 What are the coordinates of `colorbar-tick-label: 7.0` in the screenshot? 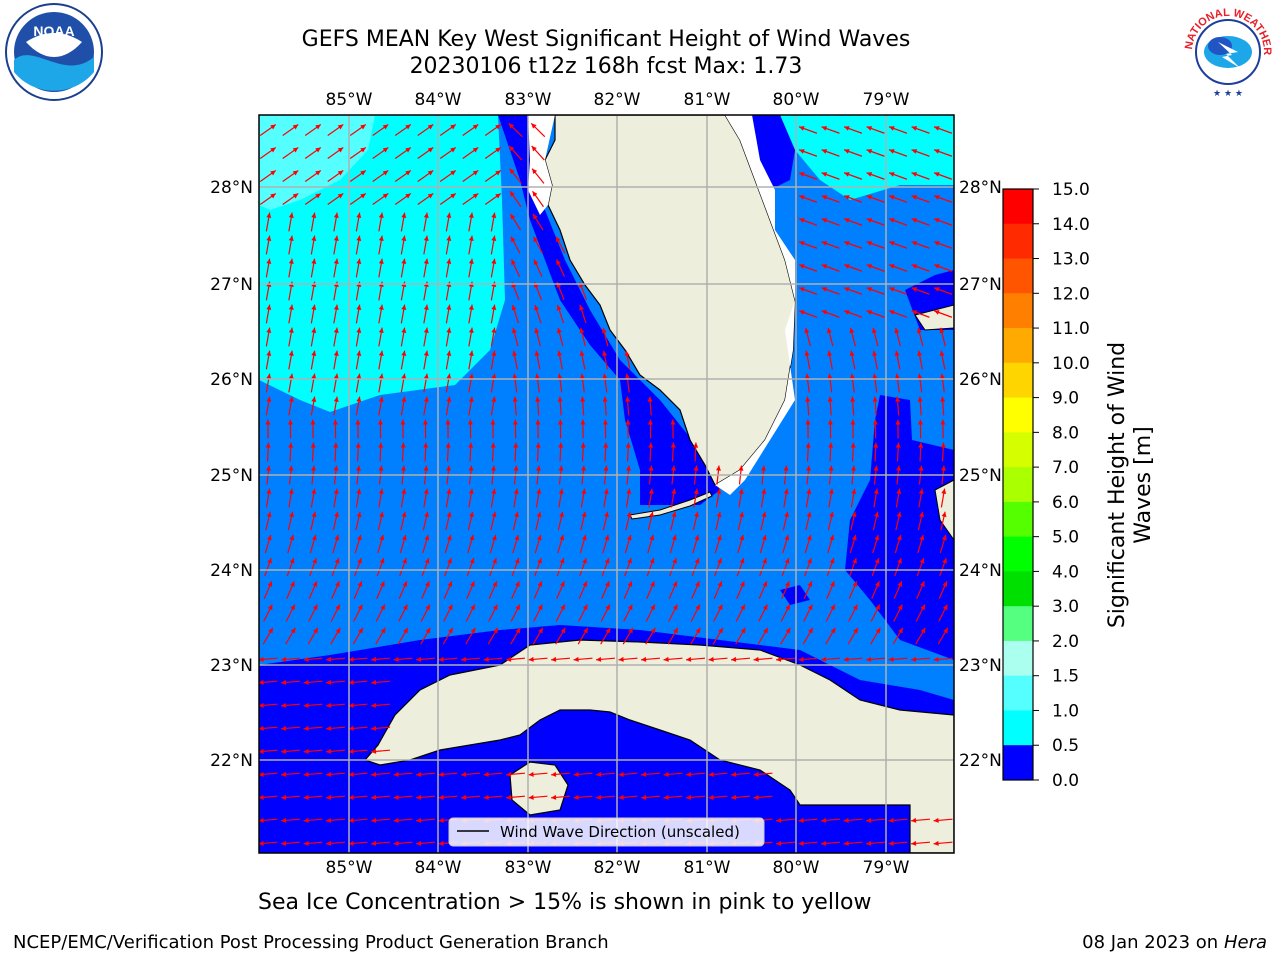 It's located at (1065, 468).